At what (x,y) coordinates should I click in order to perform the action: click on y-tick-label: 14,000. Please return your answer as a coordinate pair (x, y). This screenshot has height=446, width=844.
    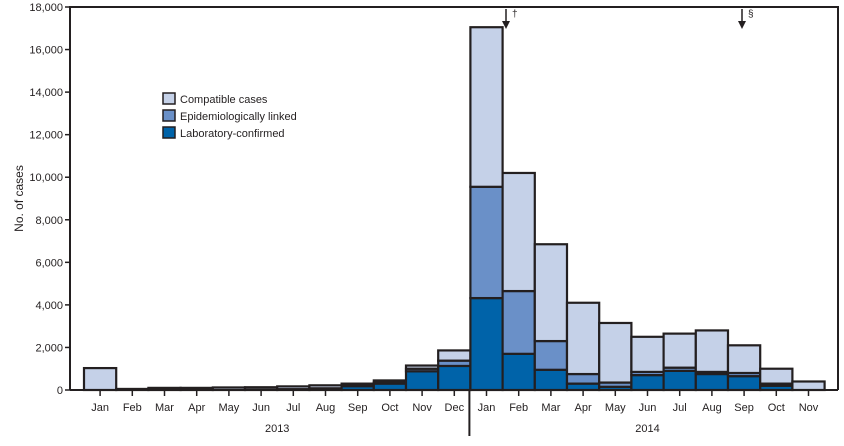
    Looking at the image, I should click on (46, 93).